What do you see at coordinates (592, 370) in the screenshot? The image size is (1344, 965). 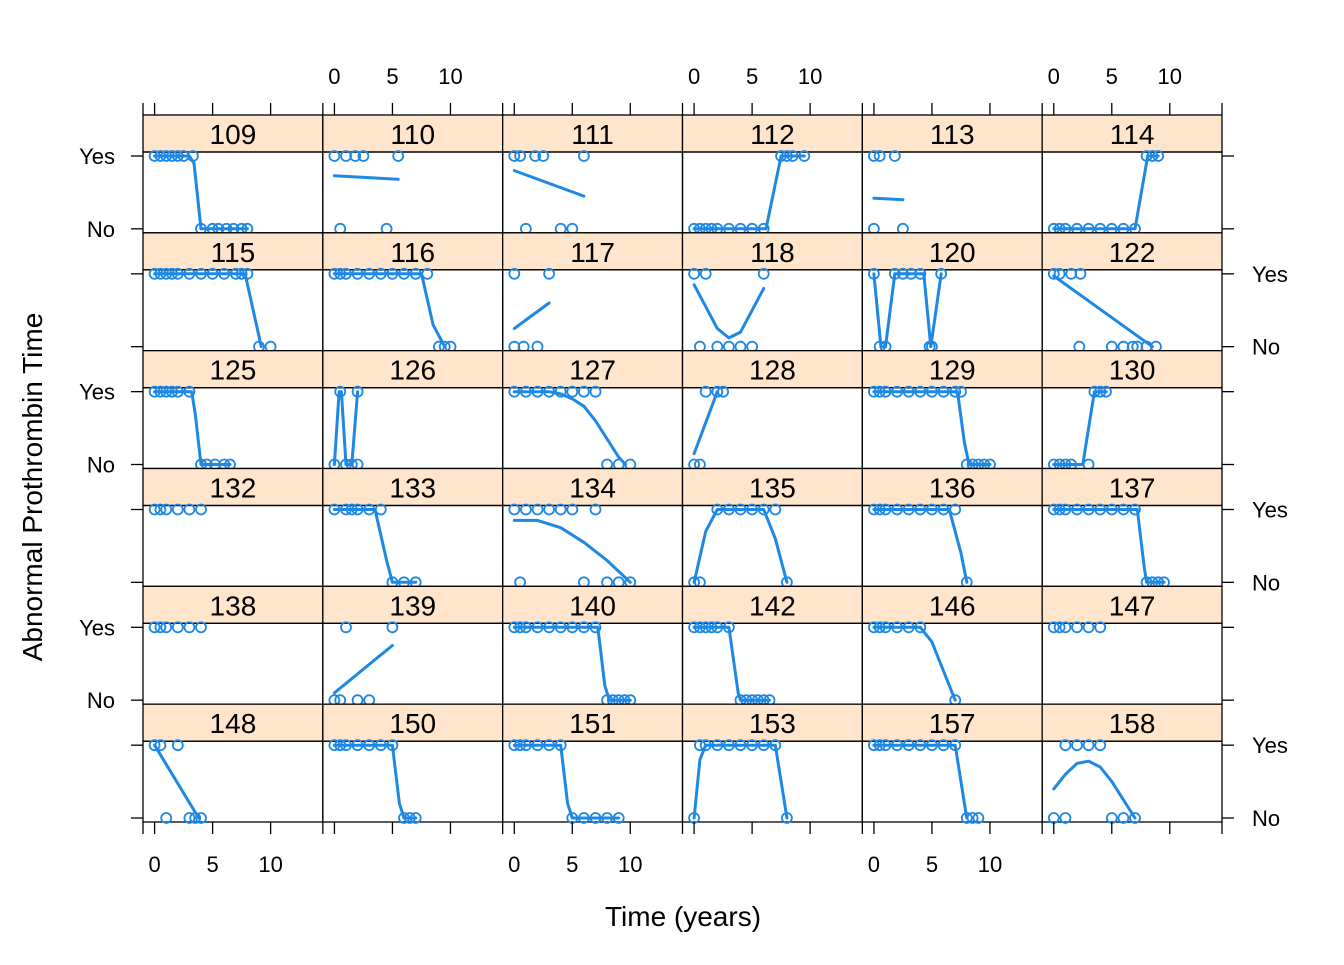 I see `strip-label-127: 127` at bounding box center [592, 370].